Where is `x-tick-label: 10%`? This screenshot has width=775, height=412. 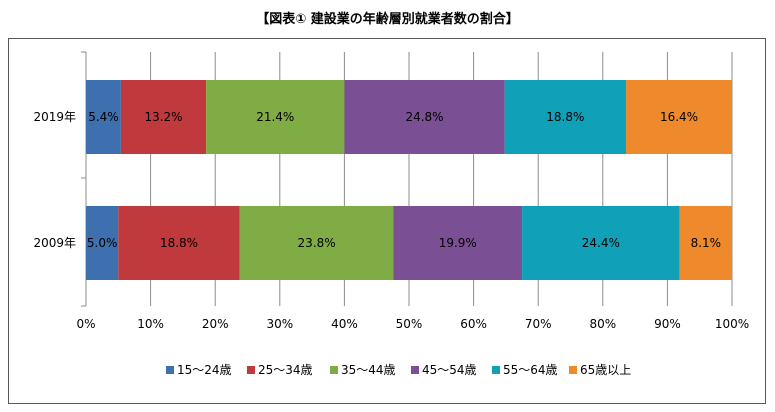 x-tick-label: 10% is located at coordinates (150, 324).